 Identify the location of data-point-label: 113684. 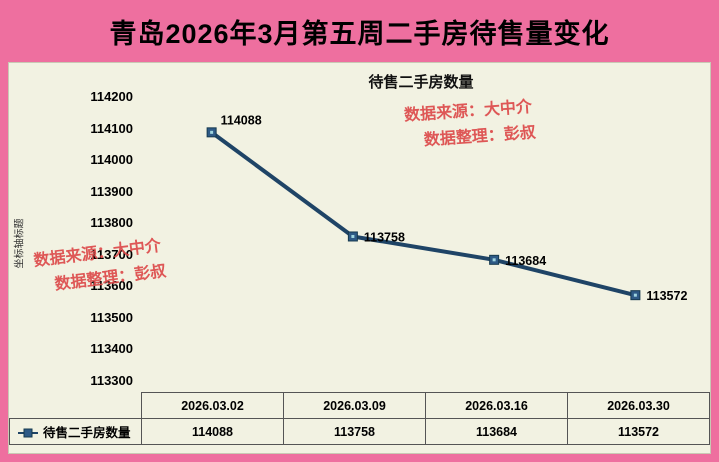
(525, 261).